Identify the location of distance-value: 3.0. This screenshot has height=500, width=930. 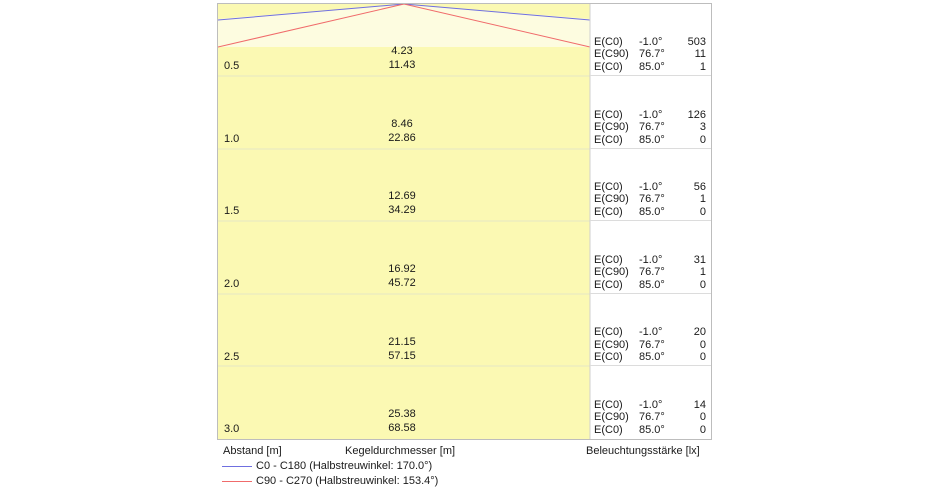
(232, 429).